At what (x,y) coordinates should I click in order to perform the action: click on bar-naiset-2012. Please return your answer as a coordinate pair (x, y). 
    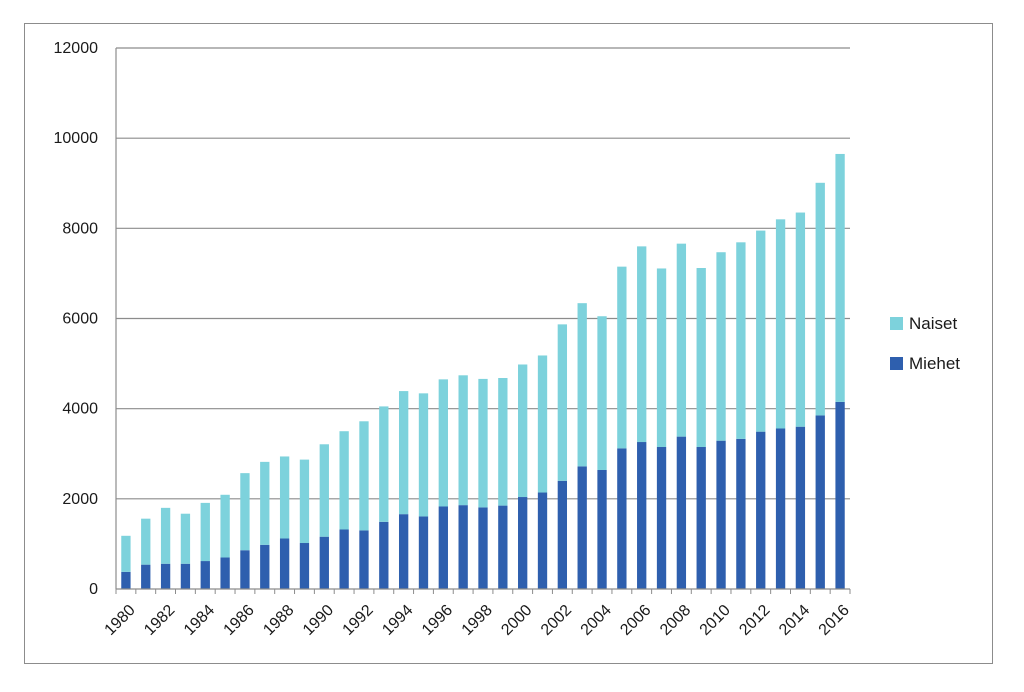
    Looking at the image, I should click on (761, 331).